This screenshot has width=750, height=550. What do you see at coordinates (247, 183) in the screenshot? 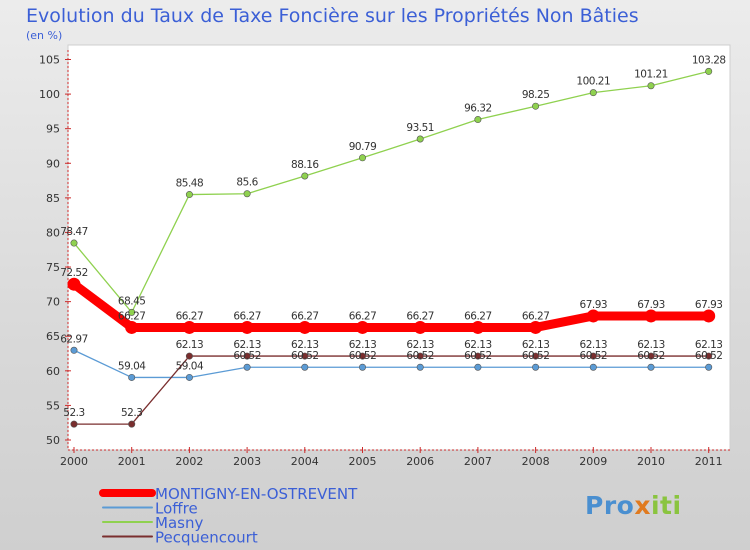
I see `data-label: 85.6` at bounding box center [247, 183].